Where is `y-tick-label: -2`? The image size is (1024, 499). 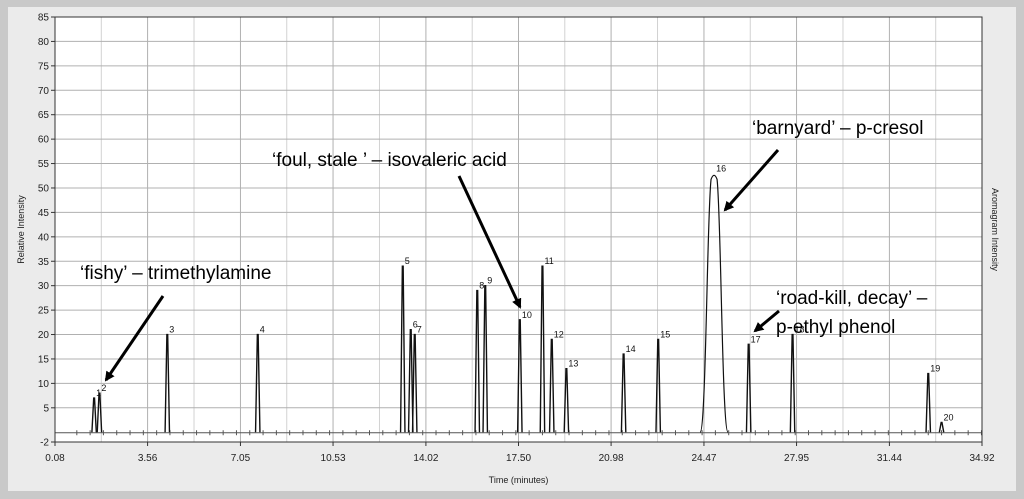 y-tick-label: -2 is located at coordinates (44, 443).